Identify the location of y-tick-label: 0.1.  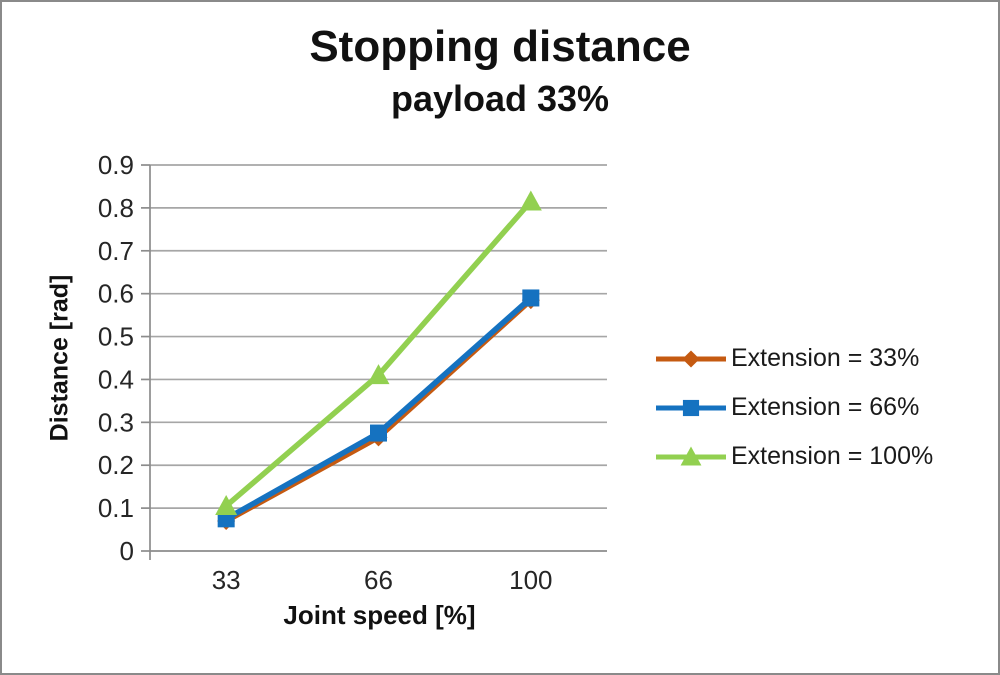
(116, 508).